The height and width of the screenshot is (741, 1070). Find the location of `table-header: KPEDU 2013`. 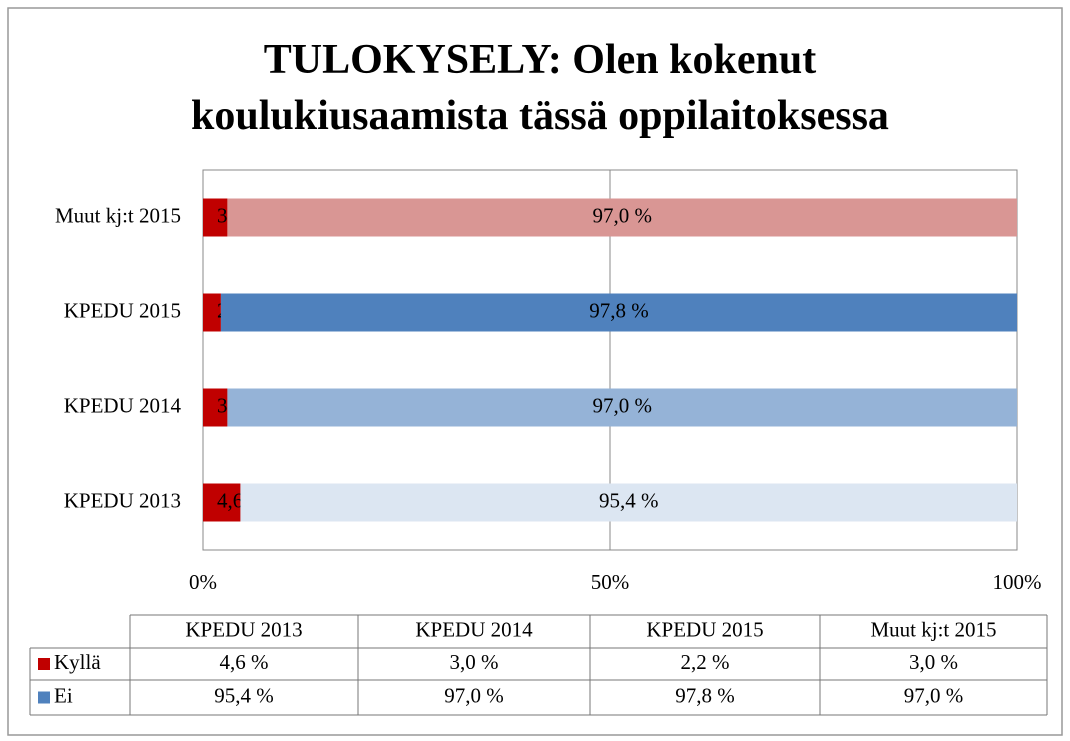

table-header: KPEDU 2013 is located at coordinates (243, 629).